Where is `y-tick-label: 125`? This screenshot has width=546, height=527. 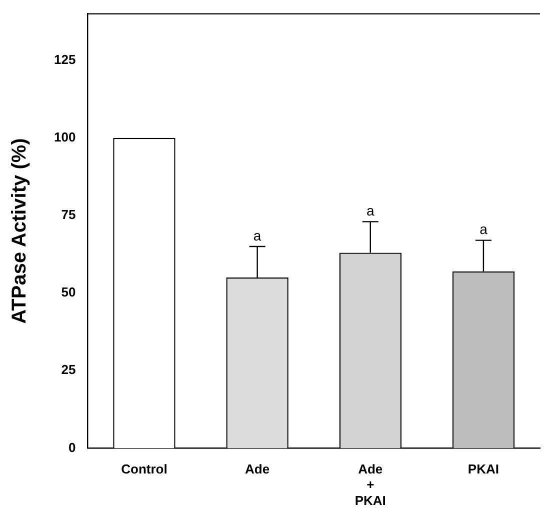 y-tick-label: 125 is located at coordinates (65, 59).